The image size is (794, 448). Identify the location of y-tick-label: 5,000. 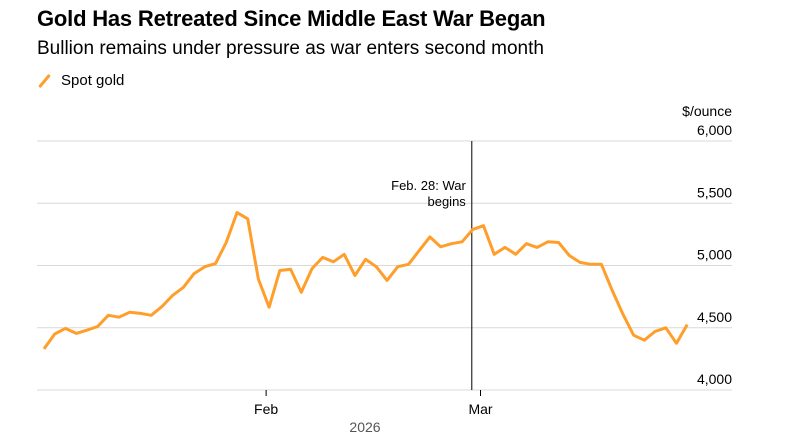
(714, 255).